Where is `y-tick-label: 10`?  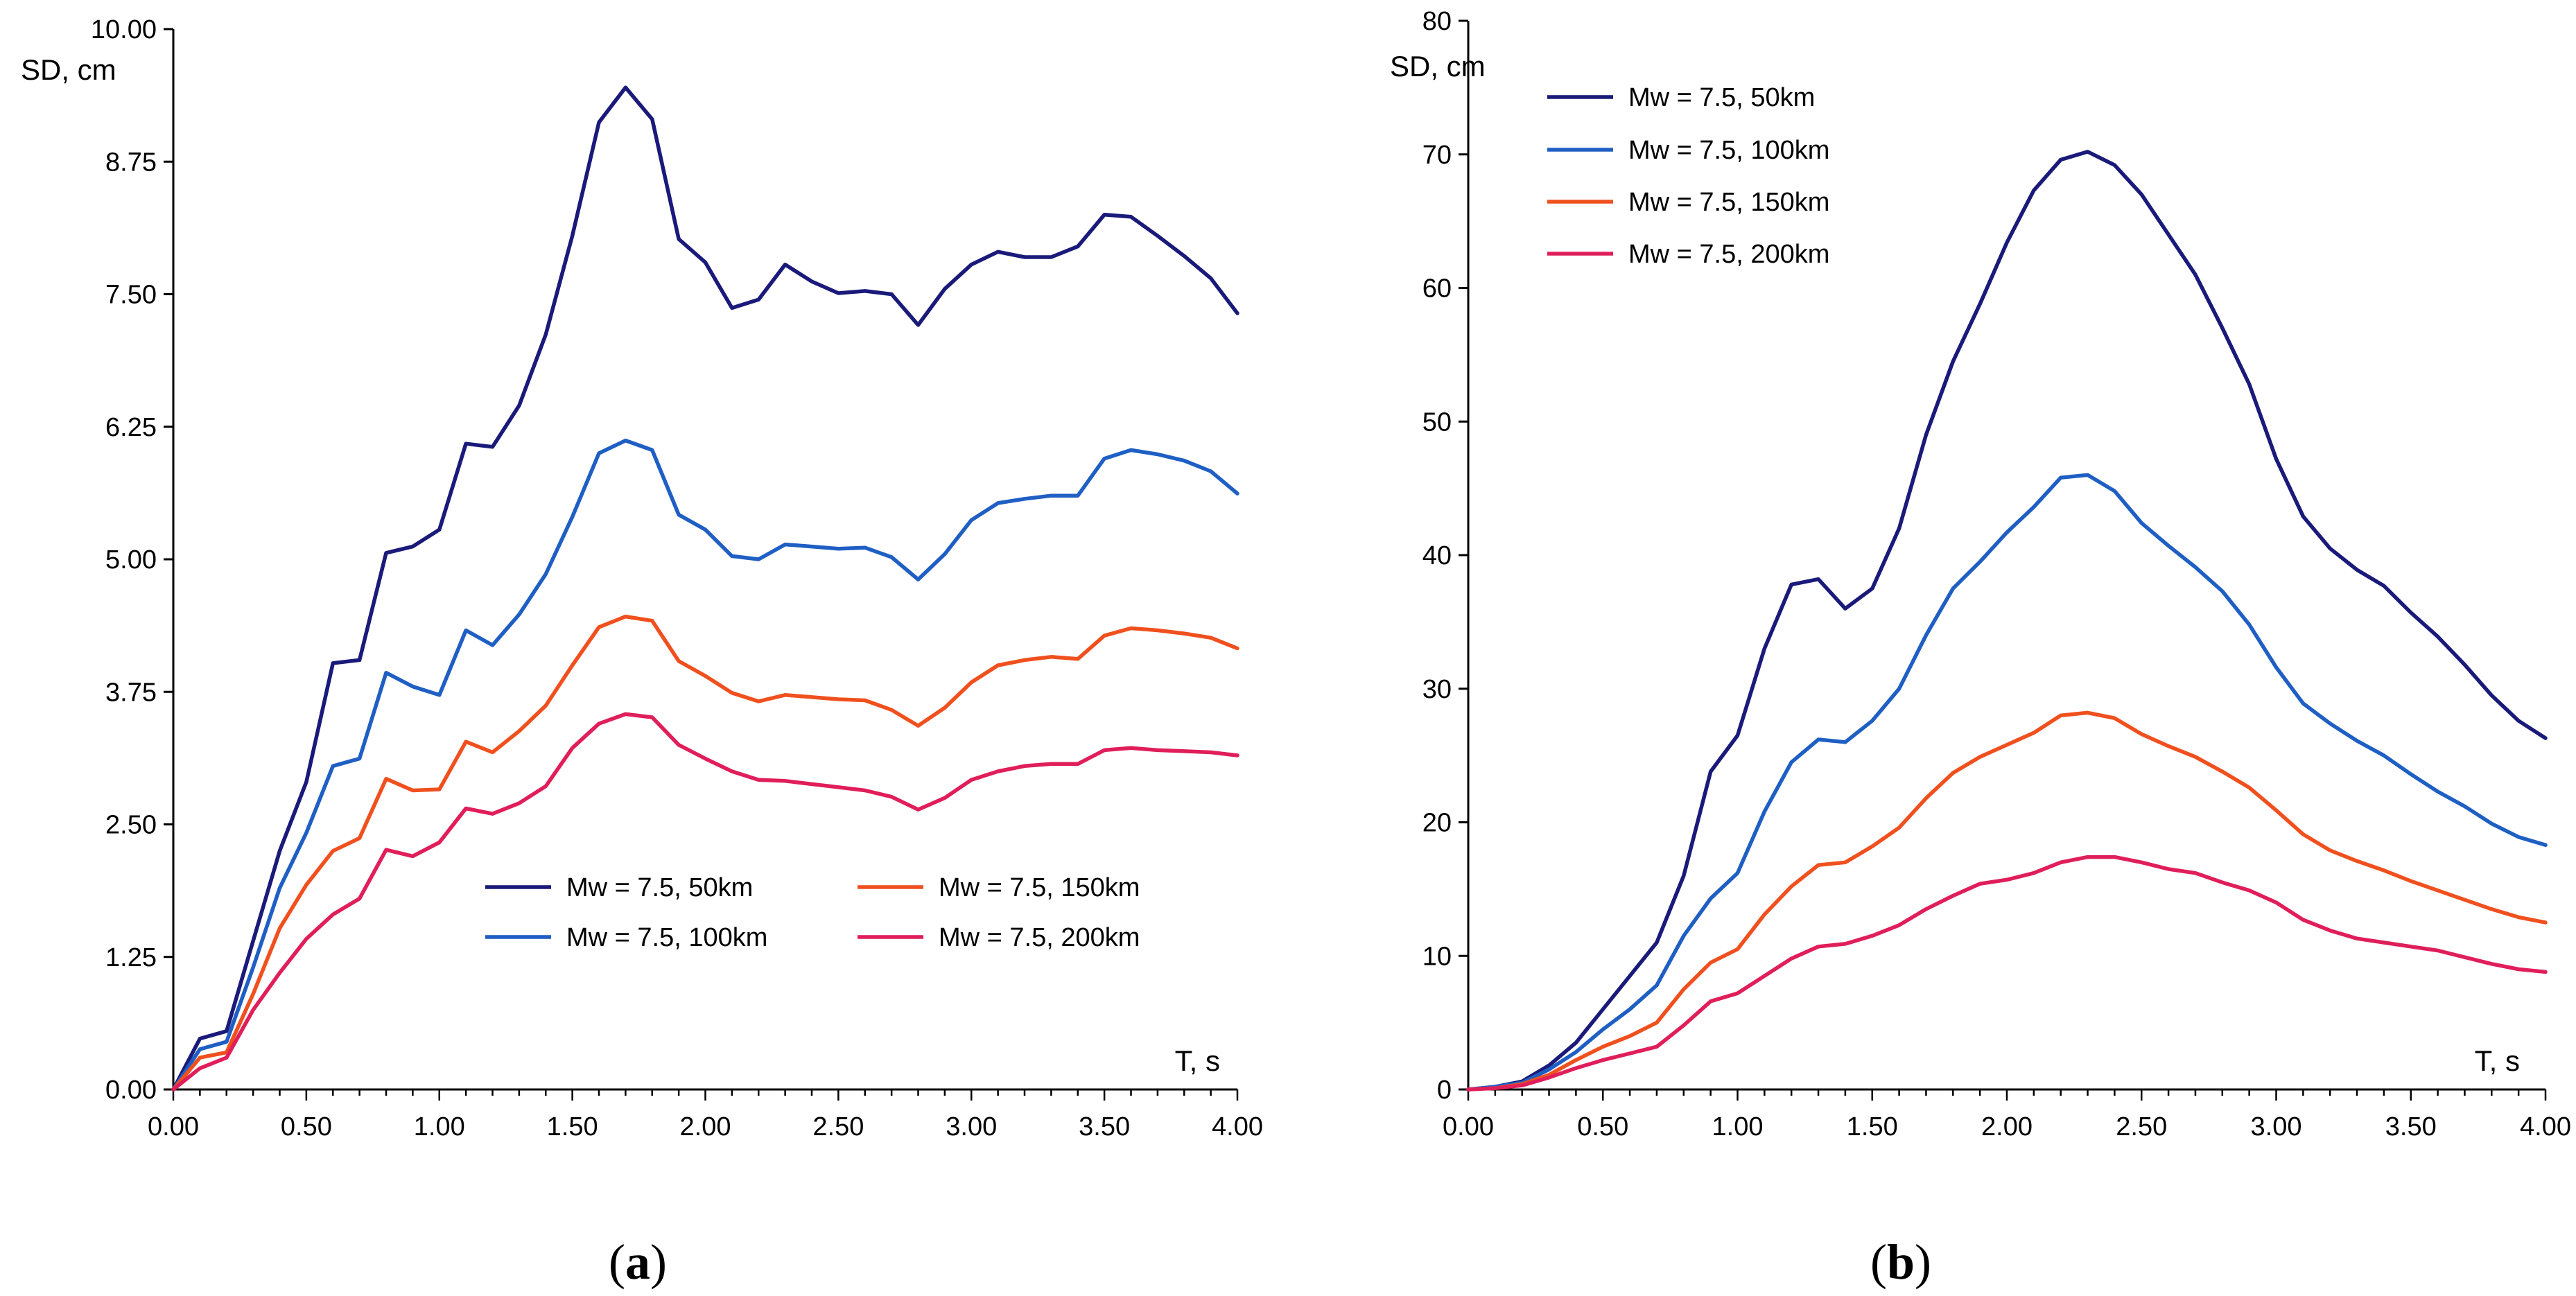 y-tick-label: 10 is located at coordinates (1437, 956).